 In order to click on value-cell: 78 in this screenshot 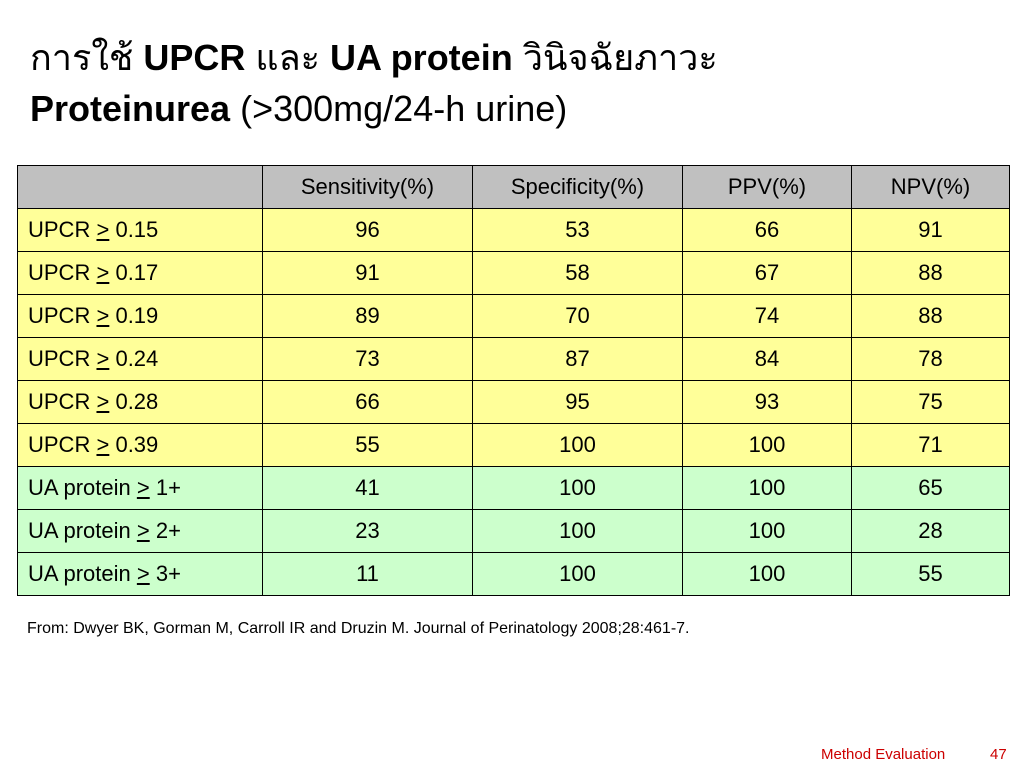, I will do `click(930, 359)`.